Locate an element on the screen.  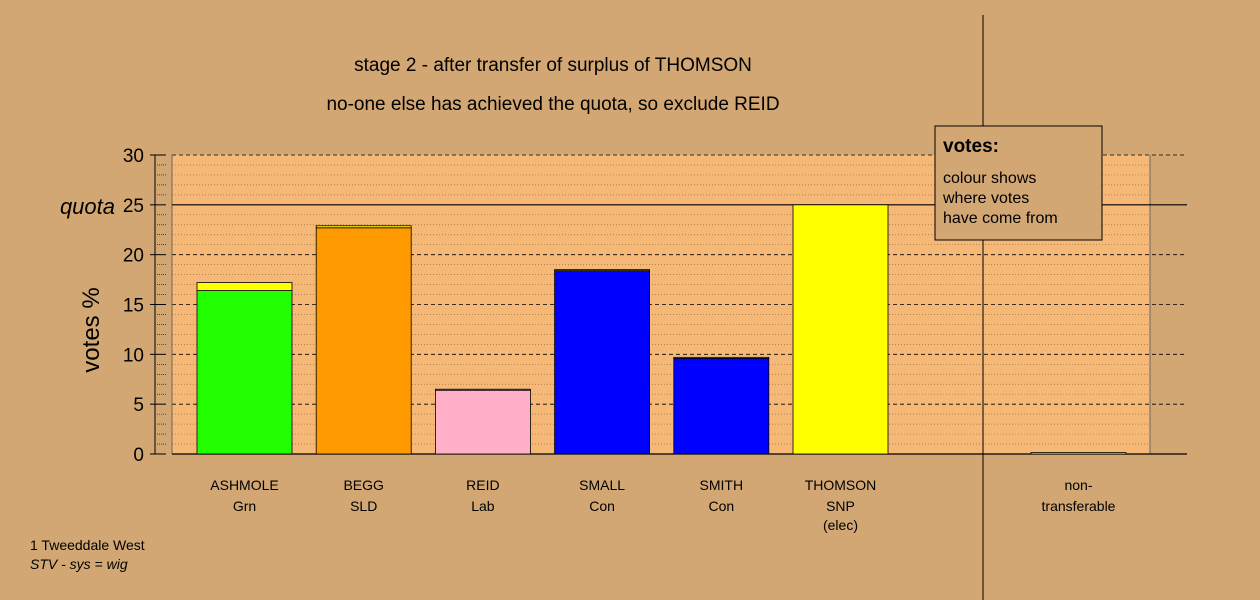
y-tick-label: 15 is located at coordinates (133, 306).